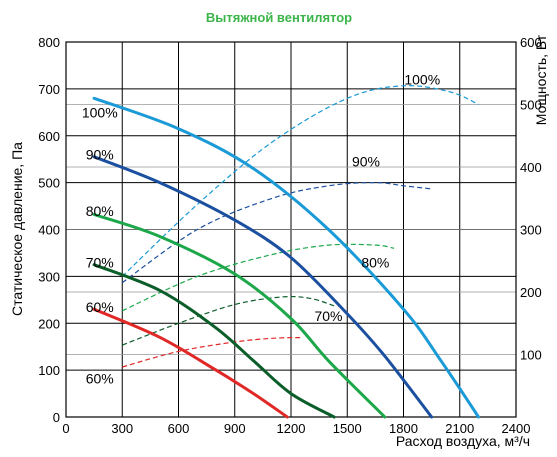  Describe the element at coordinates (531, 105) in the screenshot. I see `y-right-tick-label: 500` at that location.